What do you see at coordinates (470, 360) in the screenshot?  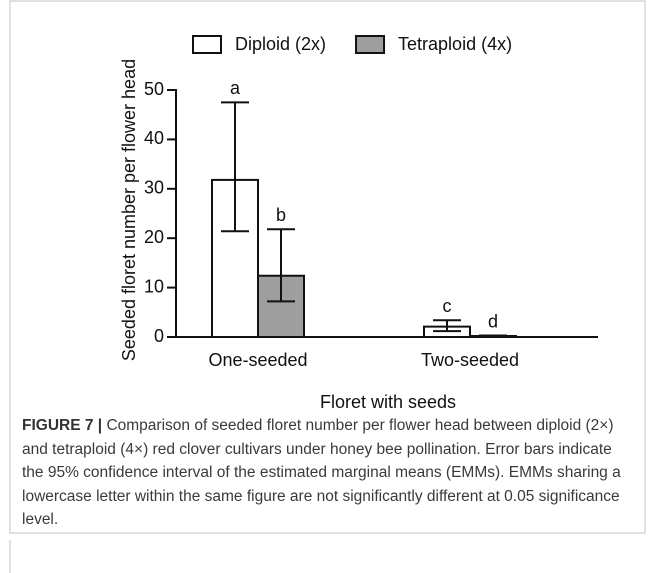 I see `x-tick-label: Two-seeded` at bounding box center [470, 360].